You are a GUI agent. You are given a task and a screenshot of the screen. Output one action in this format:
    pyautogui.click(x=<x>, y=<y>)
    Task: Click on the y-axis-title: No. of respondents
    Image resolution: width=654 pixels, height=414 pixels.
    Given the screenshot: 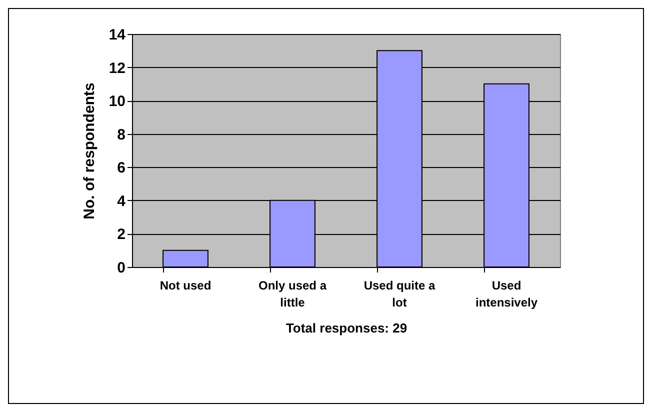 What is the action you would take?
    pyautogui.click(x=89, y=151)
    